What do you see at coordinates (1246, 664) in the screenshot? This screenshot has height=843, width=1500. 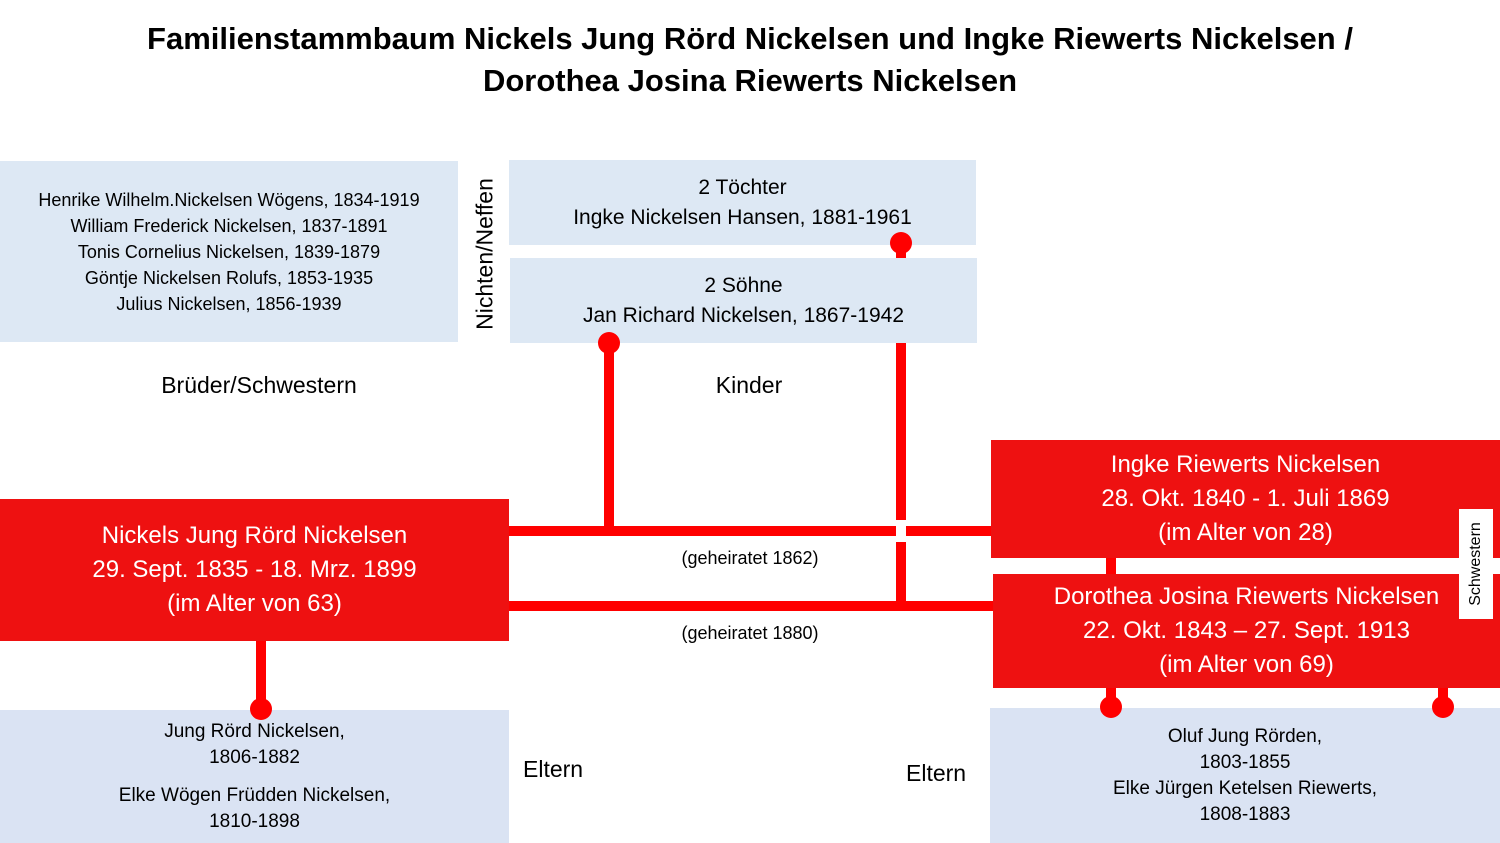 I see `dorothea-age: (im Alter von 69)` at bounding box center [1246, 664].